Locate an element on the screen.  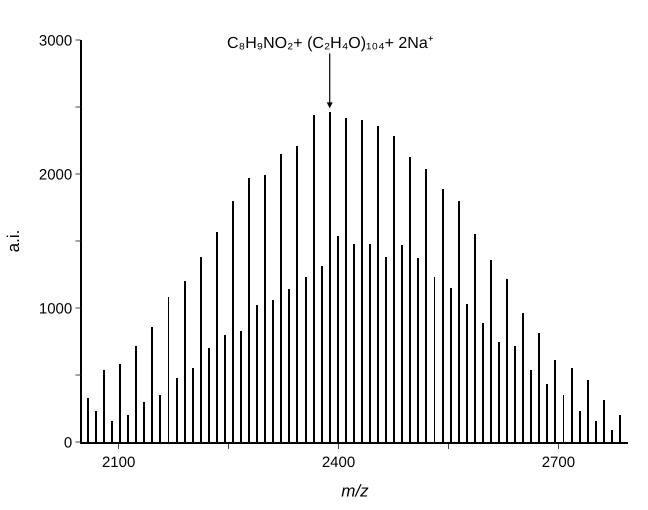
y-tick-label: 2000 is located at coordinates (55, 175).